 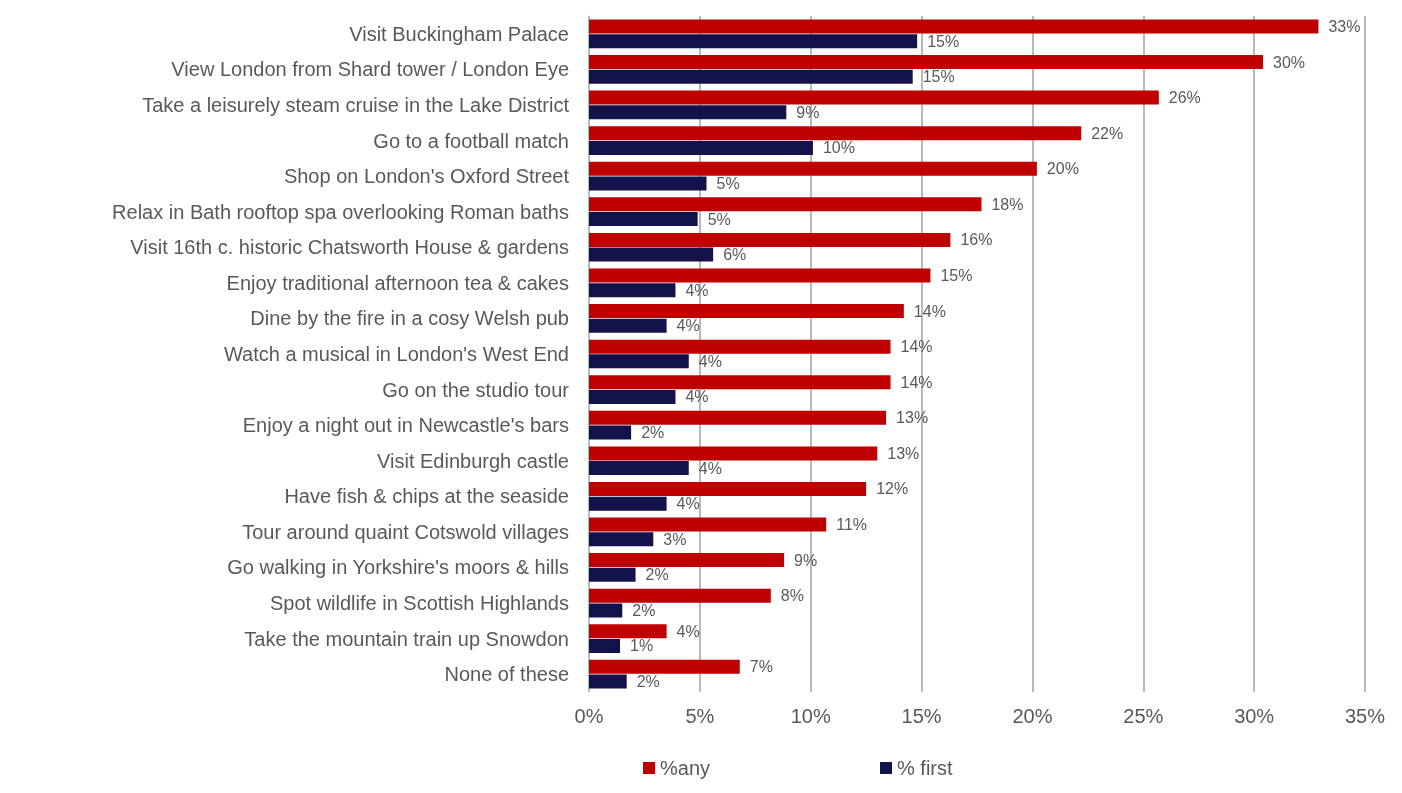 What do you see at coordinates (349, 247) in the screenshot?
I see `y-tick-label: Visit 16th c. historic Chatsworth House & gardens` at bounding box center [349, 247].